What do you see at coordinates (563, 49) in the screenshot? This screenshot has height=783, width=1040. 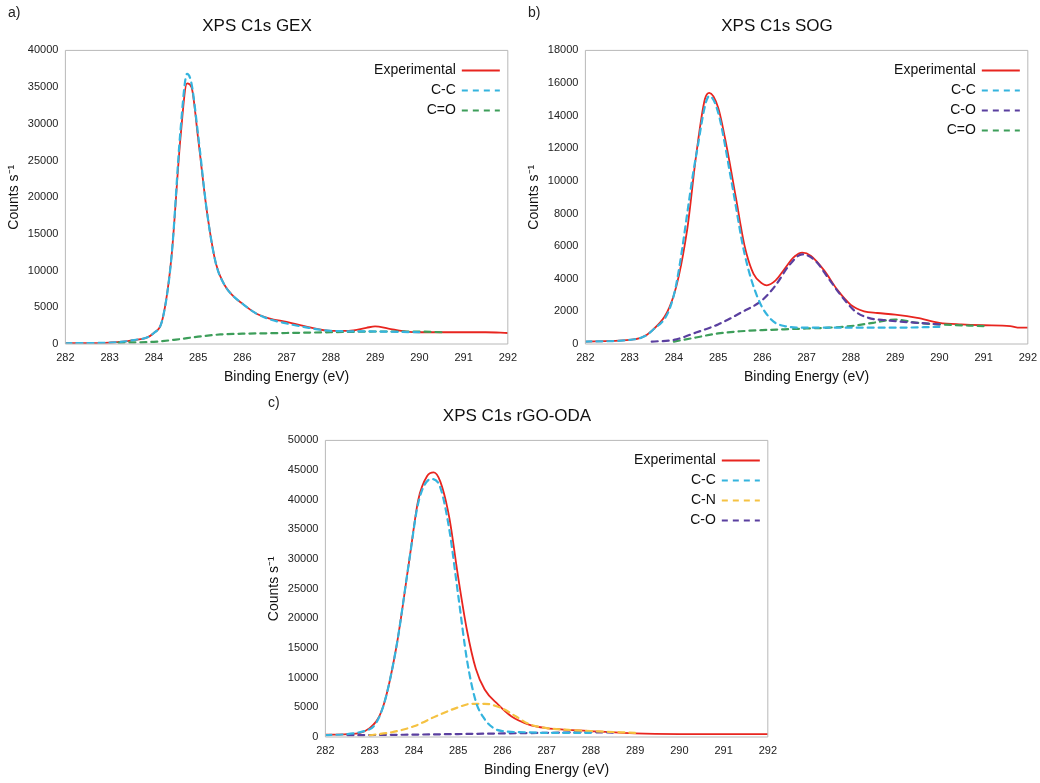 I see `y-tick-label: 18000` at bounding box center [563, 49].